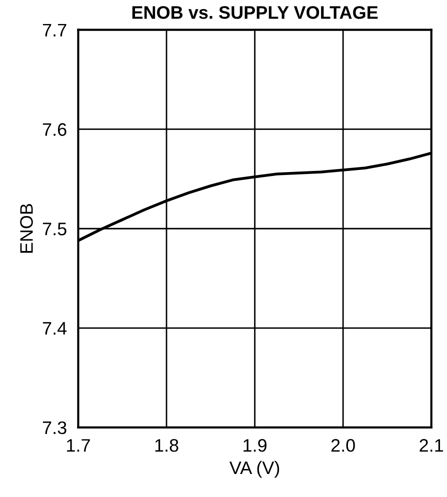  I want to click on y-tick-label: 7.6, so click(54, 129).